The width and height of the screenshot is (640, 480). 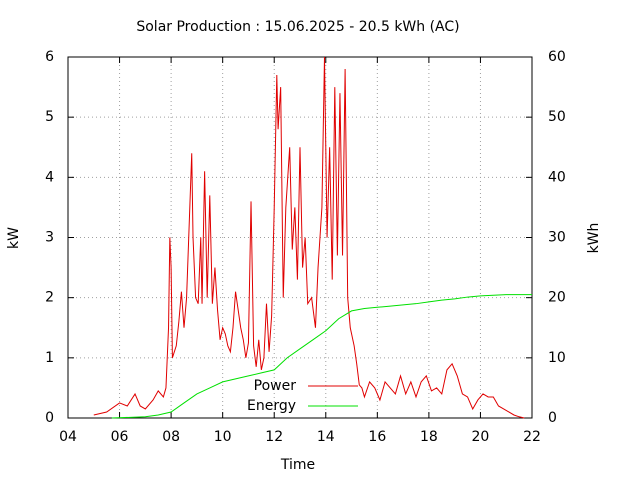 I want to click on y2-axis-label: kWh, so click(x=594, y=238).